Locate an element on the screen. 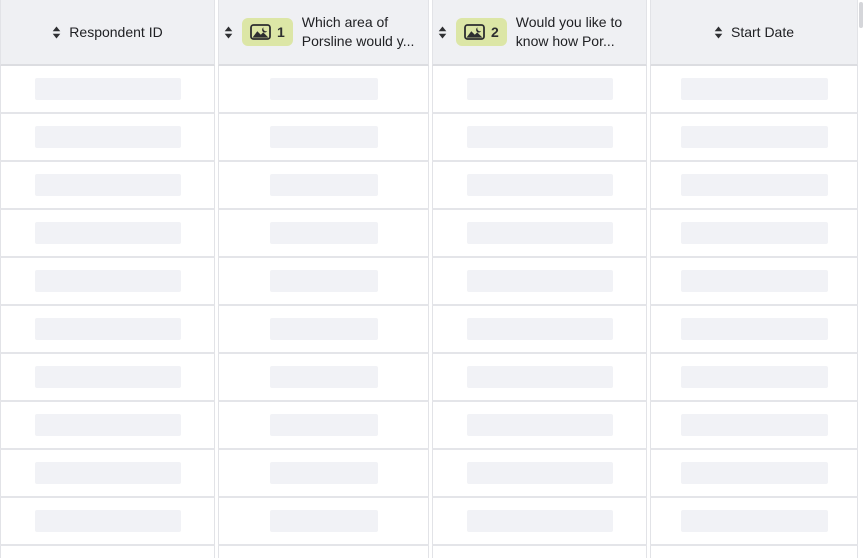 The width and height of the screenshot is (864, 558). question-label-line1: Would you like to is located at coordinates (569, 22).